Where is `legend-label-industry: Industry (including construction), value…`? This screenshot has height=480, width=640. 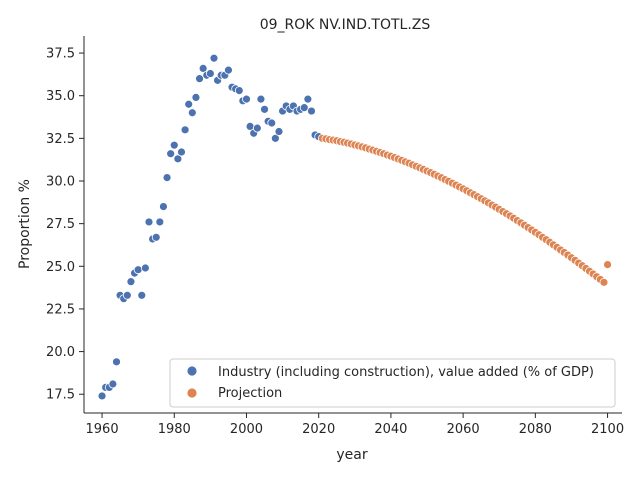
legend-label-industry: Industry (including construction), value… is located at coordinates (406, 372).